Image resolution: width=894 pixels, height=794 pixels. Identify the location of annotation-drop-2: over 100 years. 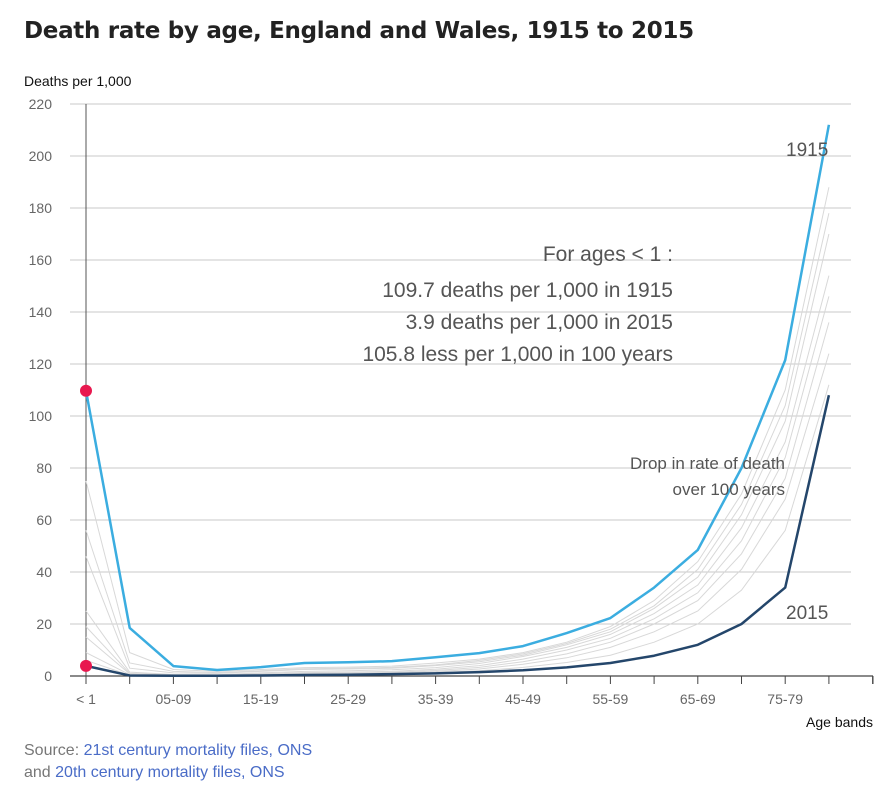
(729, 489).